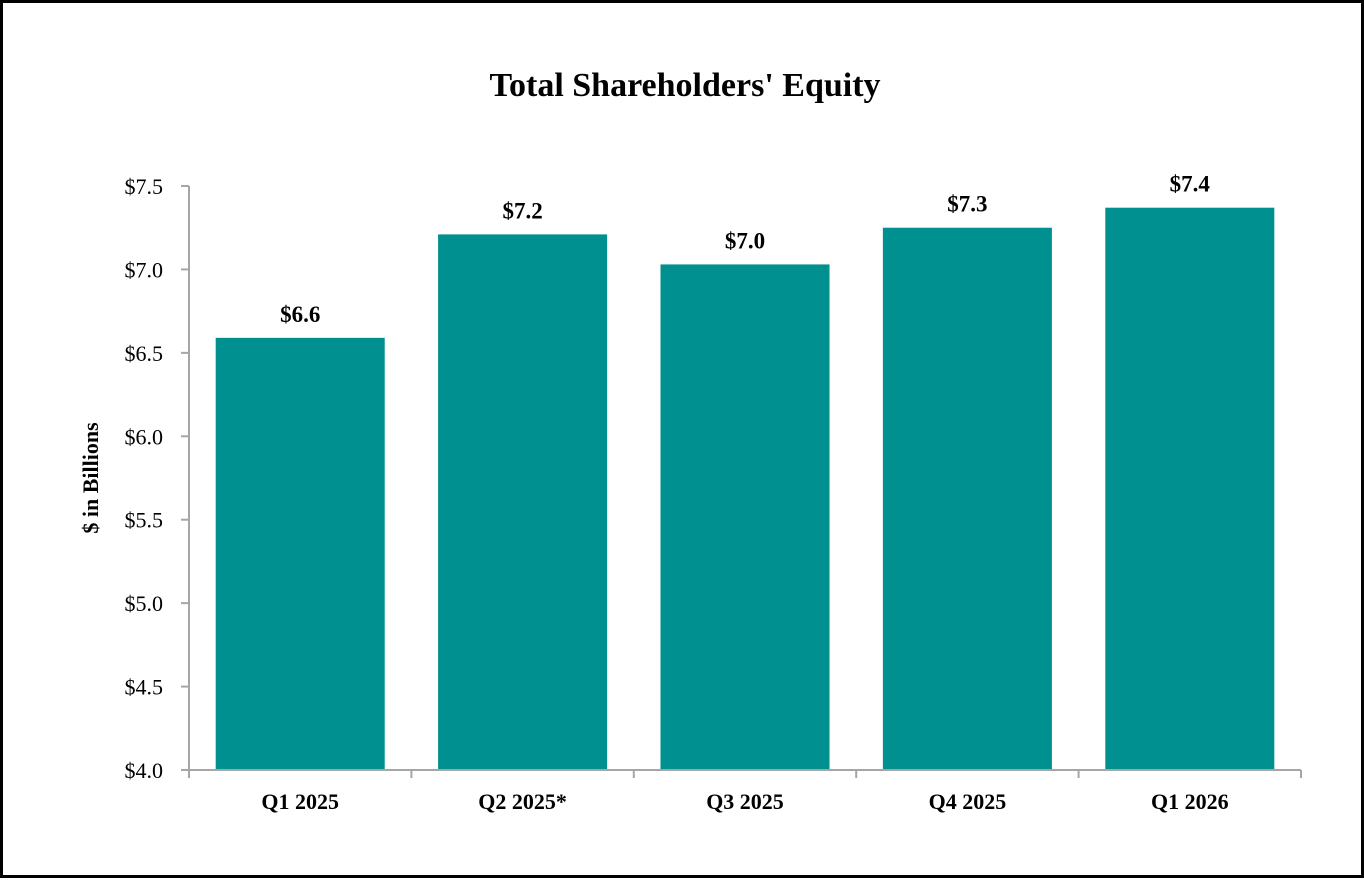 This screenshot has width=1364, height=881. I want to click on data-label: $7.4, so click(1190, 184).